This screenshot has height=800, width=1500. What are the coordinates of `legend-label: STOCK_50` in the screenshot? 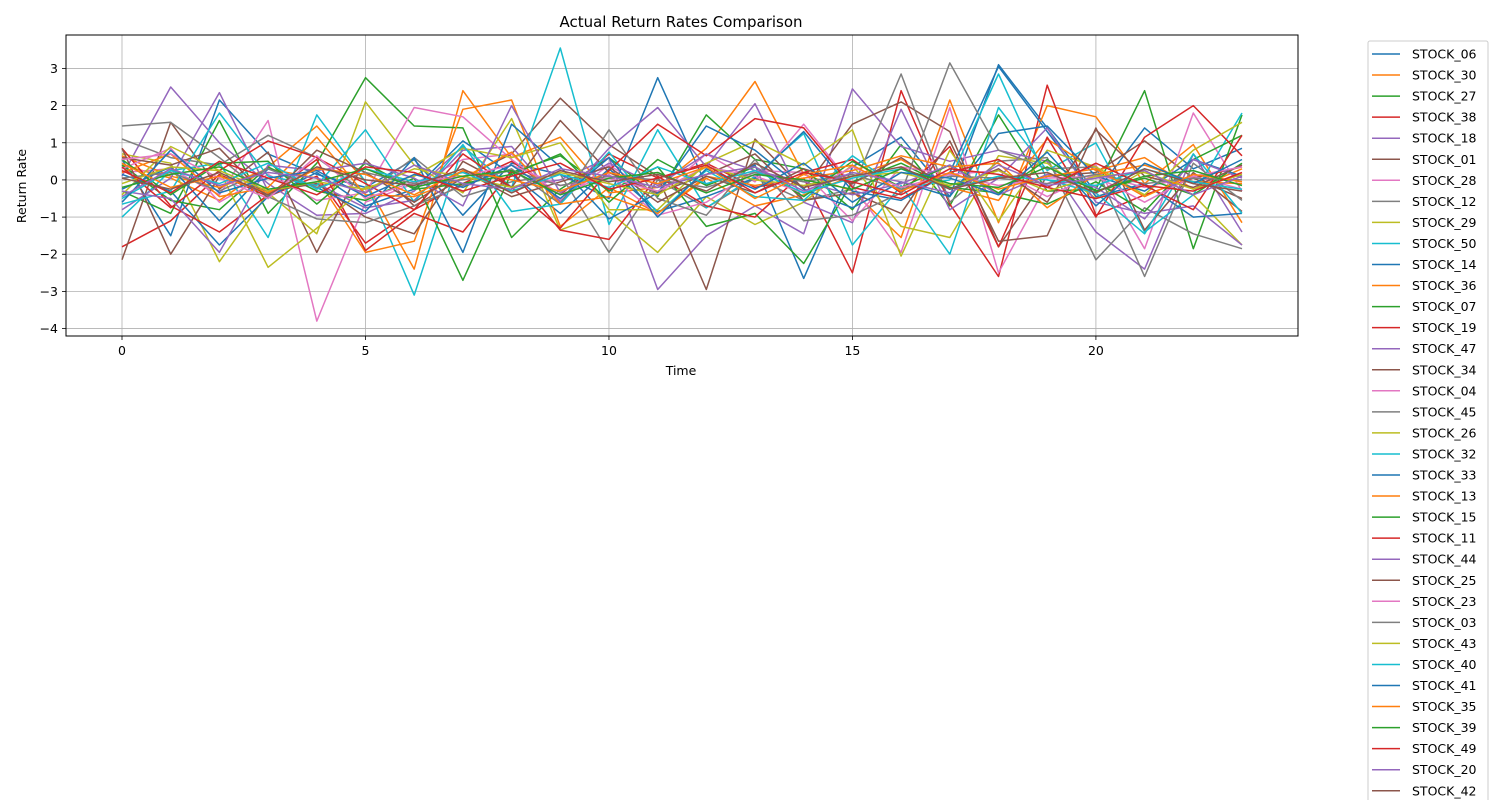 It's located at (1444, 243).